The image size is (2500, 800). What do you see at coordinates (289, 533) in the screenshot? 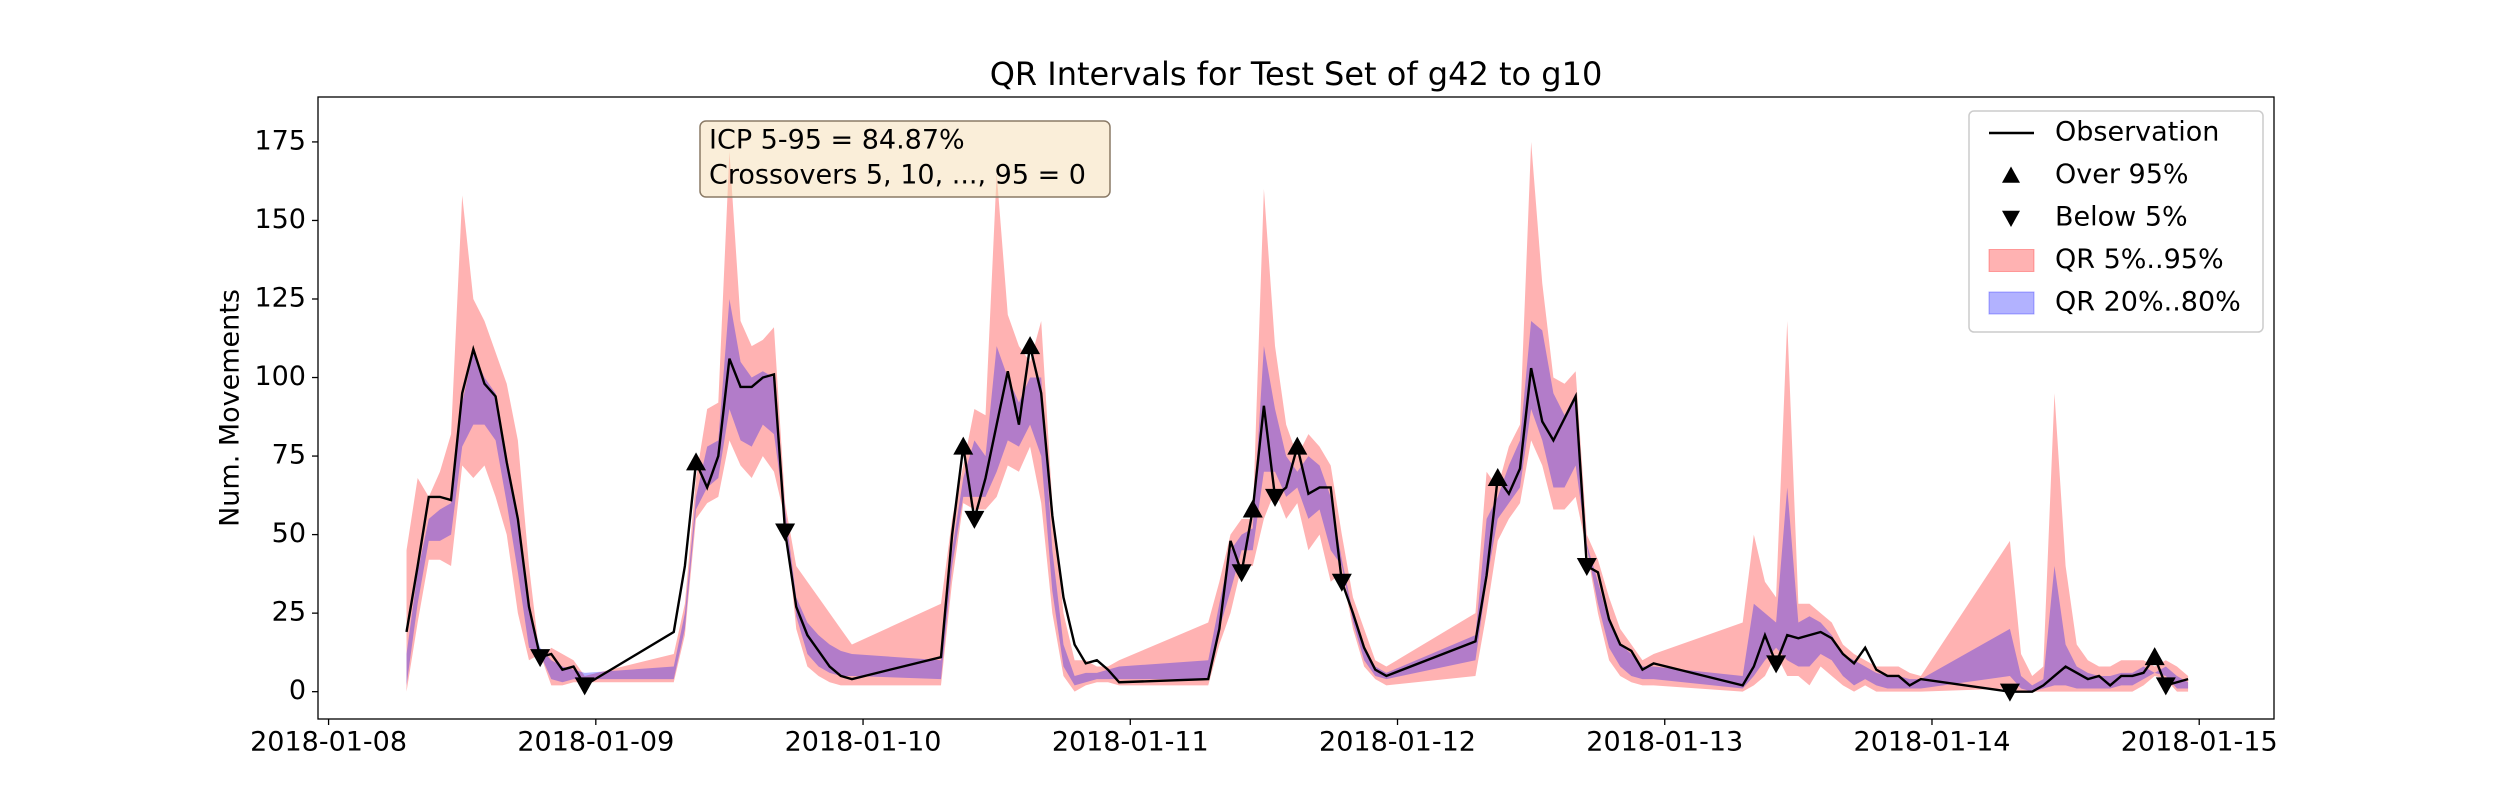
I see `y-tick-label: 50` at bounding box center [289, 533].